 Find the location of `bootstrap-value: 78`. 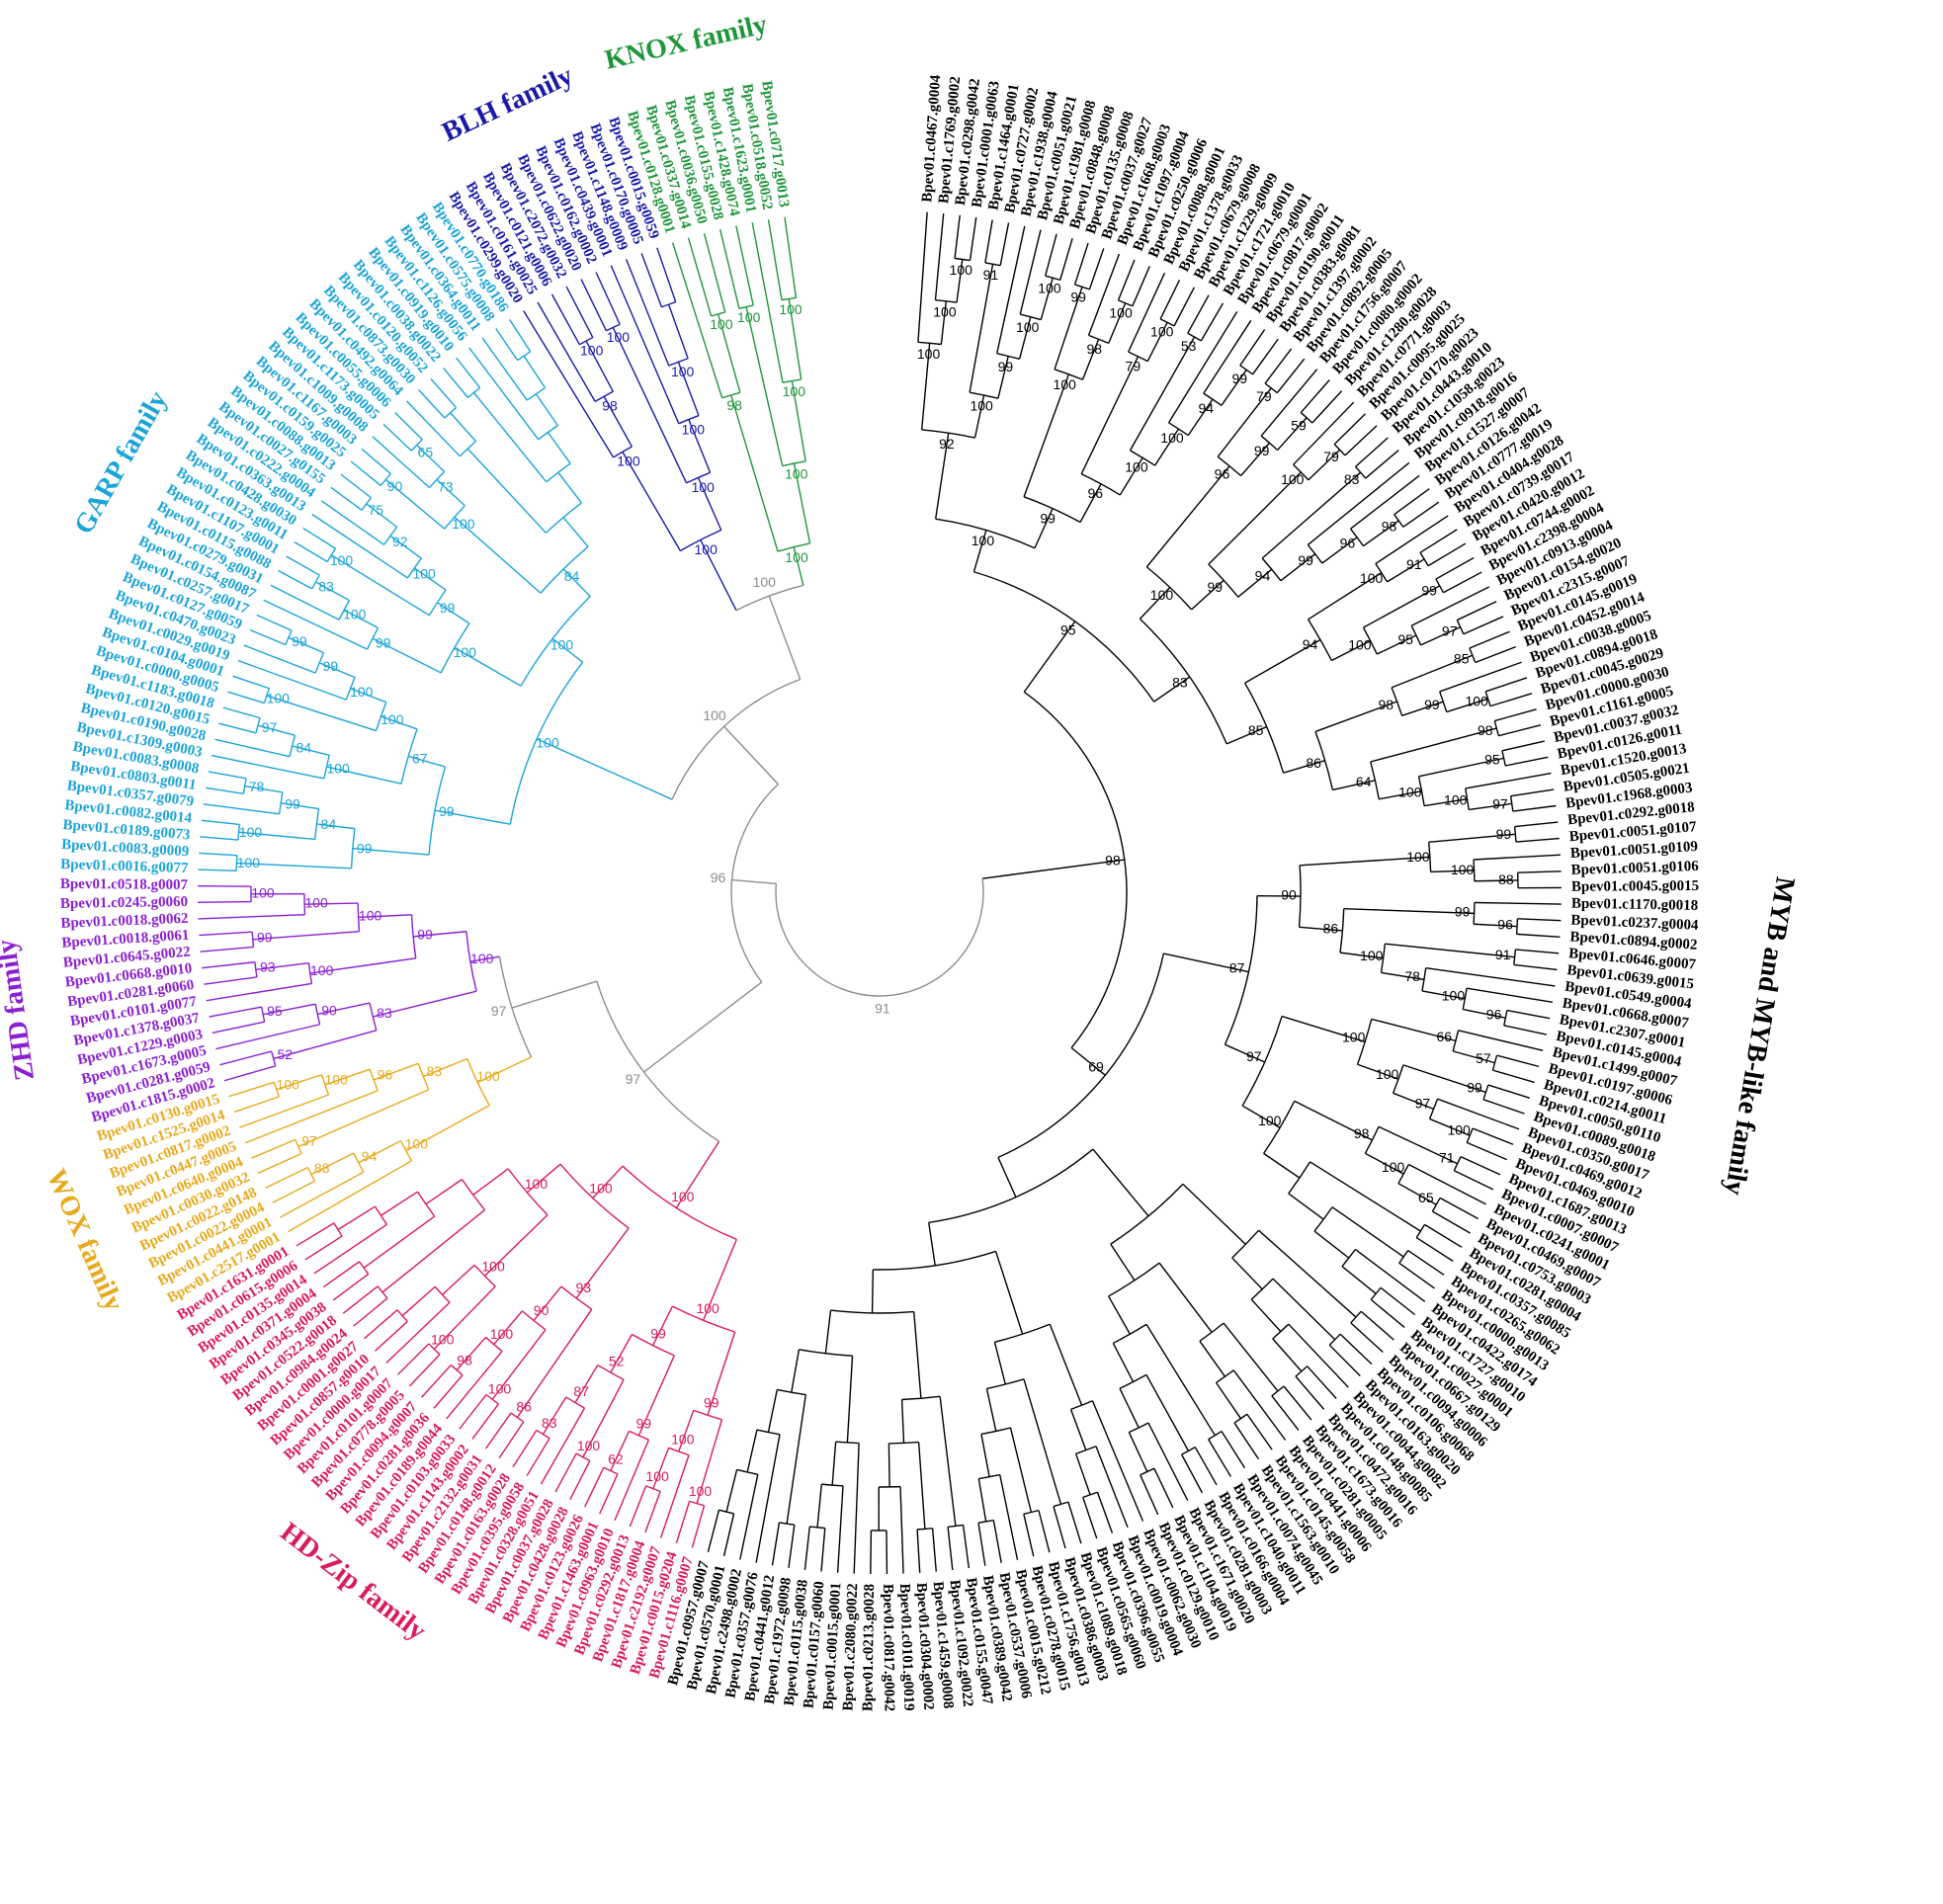

bootstrap-value: 78 is located at coordinates (1412, 976).